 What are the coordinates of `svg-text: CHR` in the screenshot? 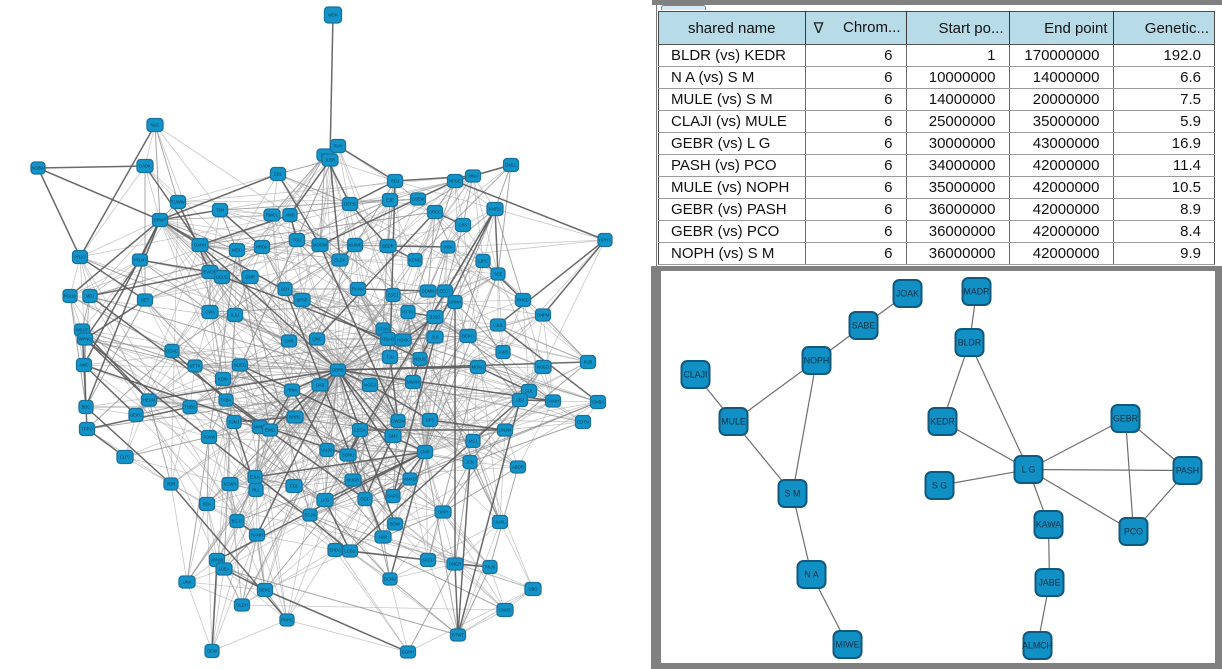 It's located at (288, 341).